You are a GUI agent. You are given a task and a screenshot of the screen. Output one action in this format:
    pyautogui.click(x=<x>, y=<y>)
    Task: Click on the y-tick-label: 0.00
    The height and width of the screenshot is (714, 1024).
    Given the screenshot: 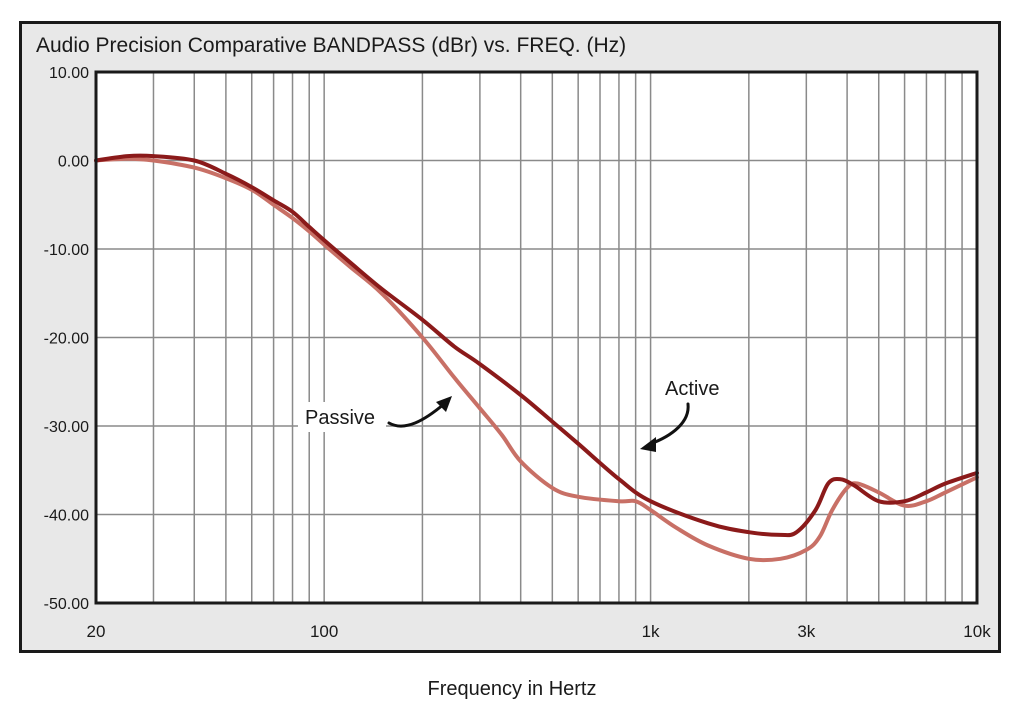 What is the action you would take?
    pyautogui.click(x=73, y=162)
    